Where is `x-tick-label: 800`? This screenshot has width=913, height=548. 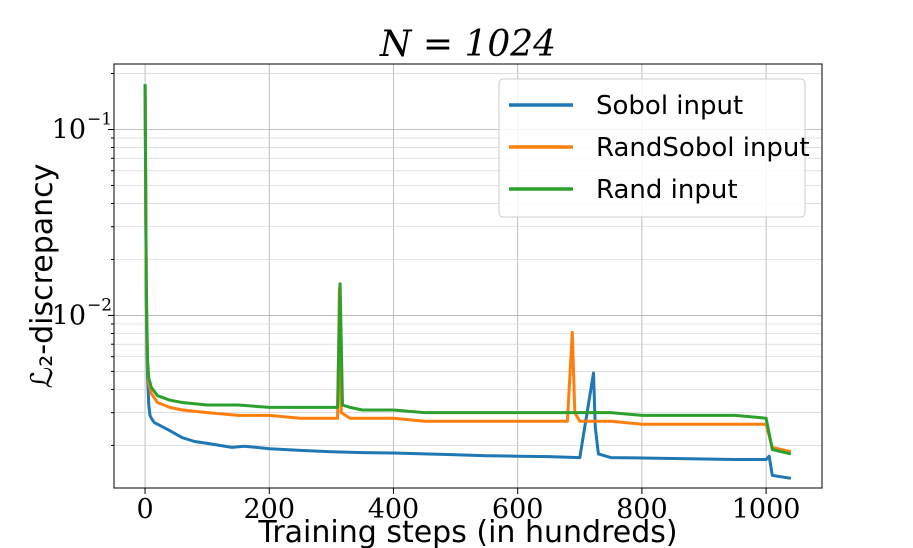 x-tick-label: 800 is located at coordinates (642, 509).